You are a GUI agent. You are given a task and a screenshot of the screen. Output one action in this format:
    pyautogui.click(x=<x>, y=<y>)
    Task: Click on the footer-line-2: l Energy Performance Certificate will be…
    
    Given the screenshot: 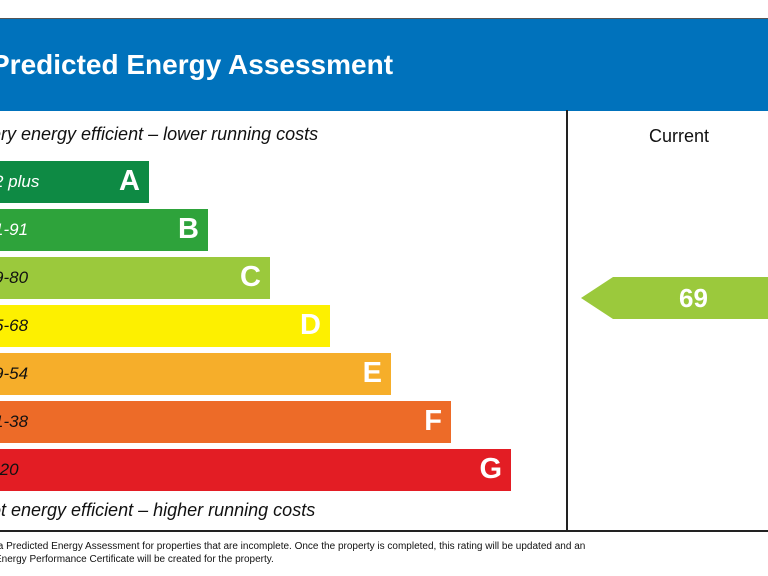 What is the action you would take?
    pyautogui.click(x=137, y=559)
    